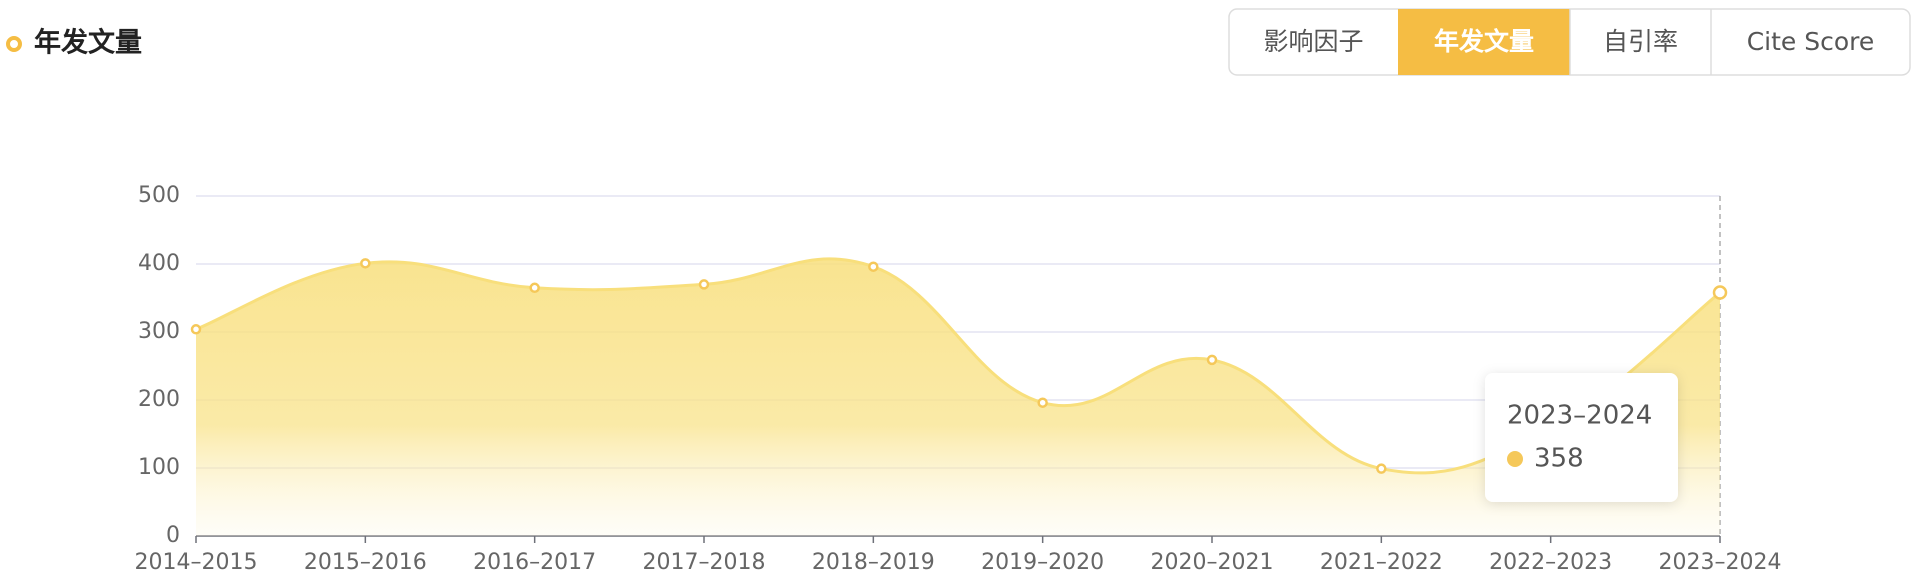 Image resolution: width=1920 pixels, height=582 pixels. I want to click on x-tick-label: 2017–2018, so click(704, 562).